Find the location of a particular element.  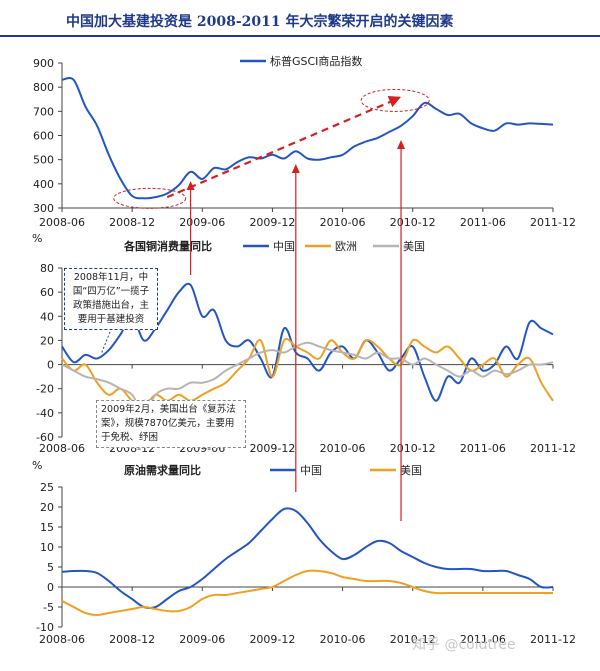

gsci-xtick-label: 2011-12 is located at coordinates (553, 222).